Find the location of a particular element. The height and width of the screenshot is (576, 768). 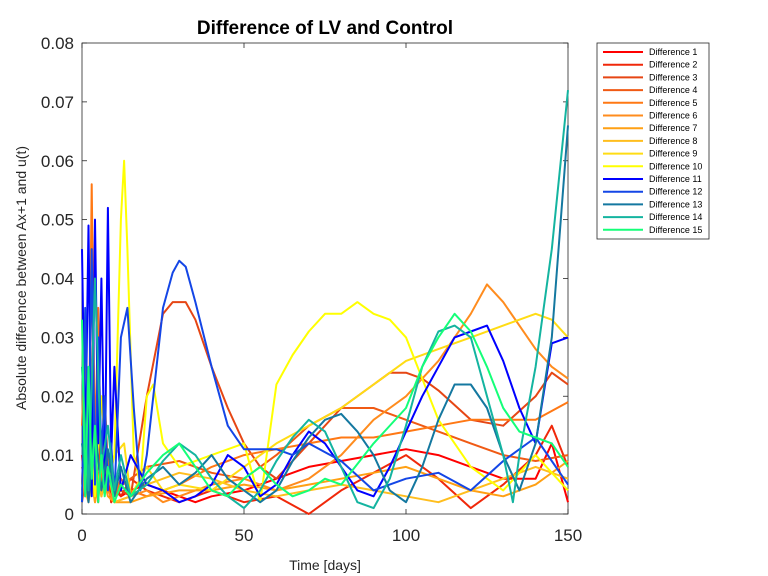

legend-label-9: Difference 9 is located at coordinates (673, 154).